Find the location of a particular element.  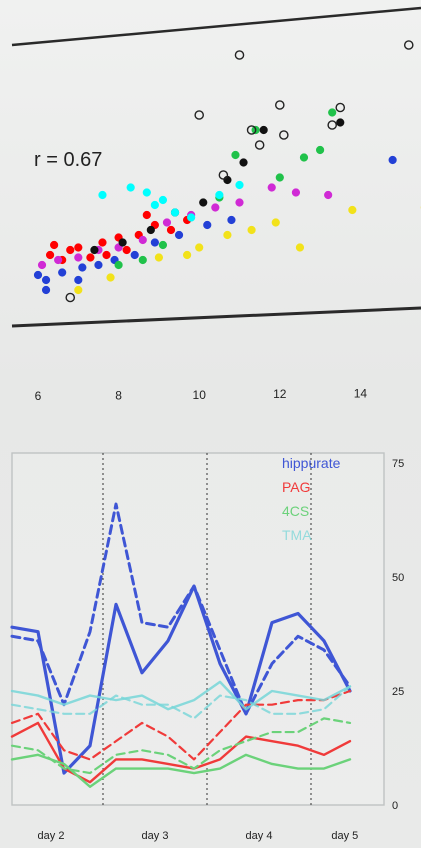

correlation-annotation: r = 0.67 is located at coordinates (68, 160).